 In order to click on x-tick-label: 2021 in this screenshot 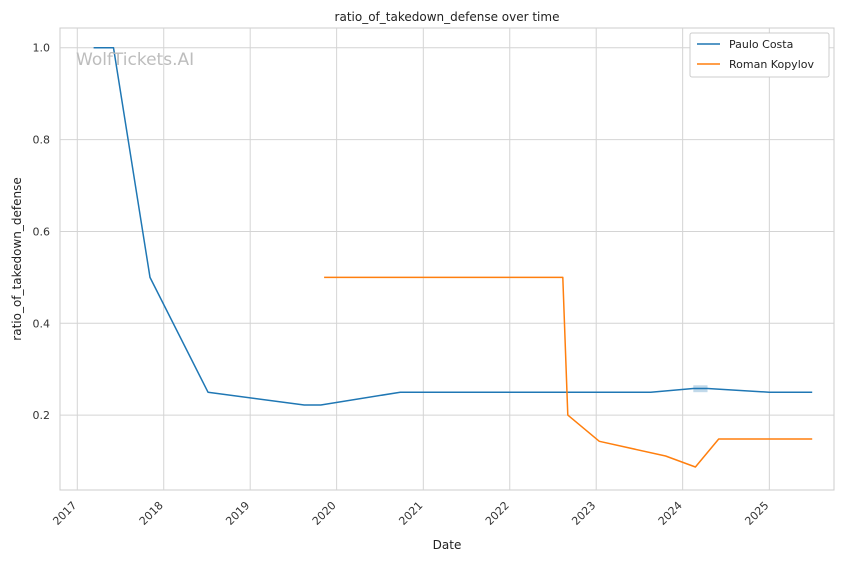, I will do `click(410, 513)`.